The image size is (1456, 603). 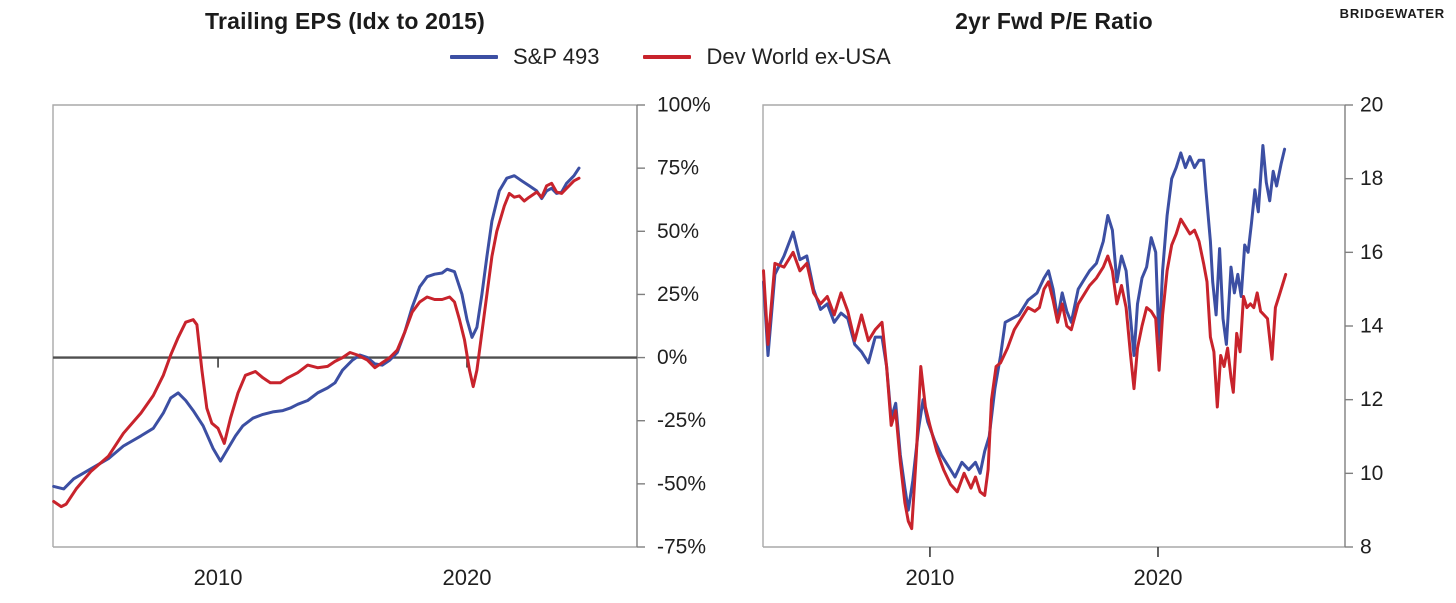 I want to click on legend-label-devworld: Dev World ex-USA, so click(x=798, y=56).